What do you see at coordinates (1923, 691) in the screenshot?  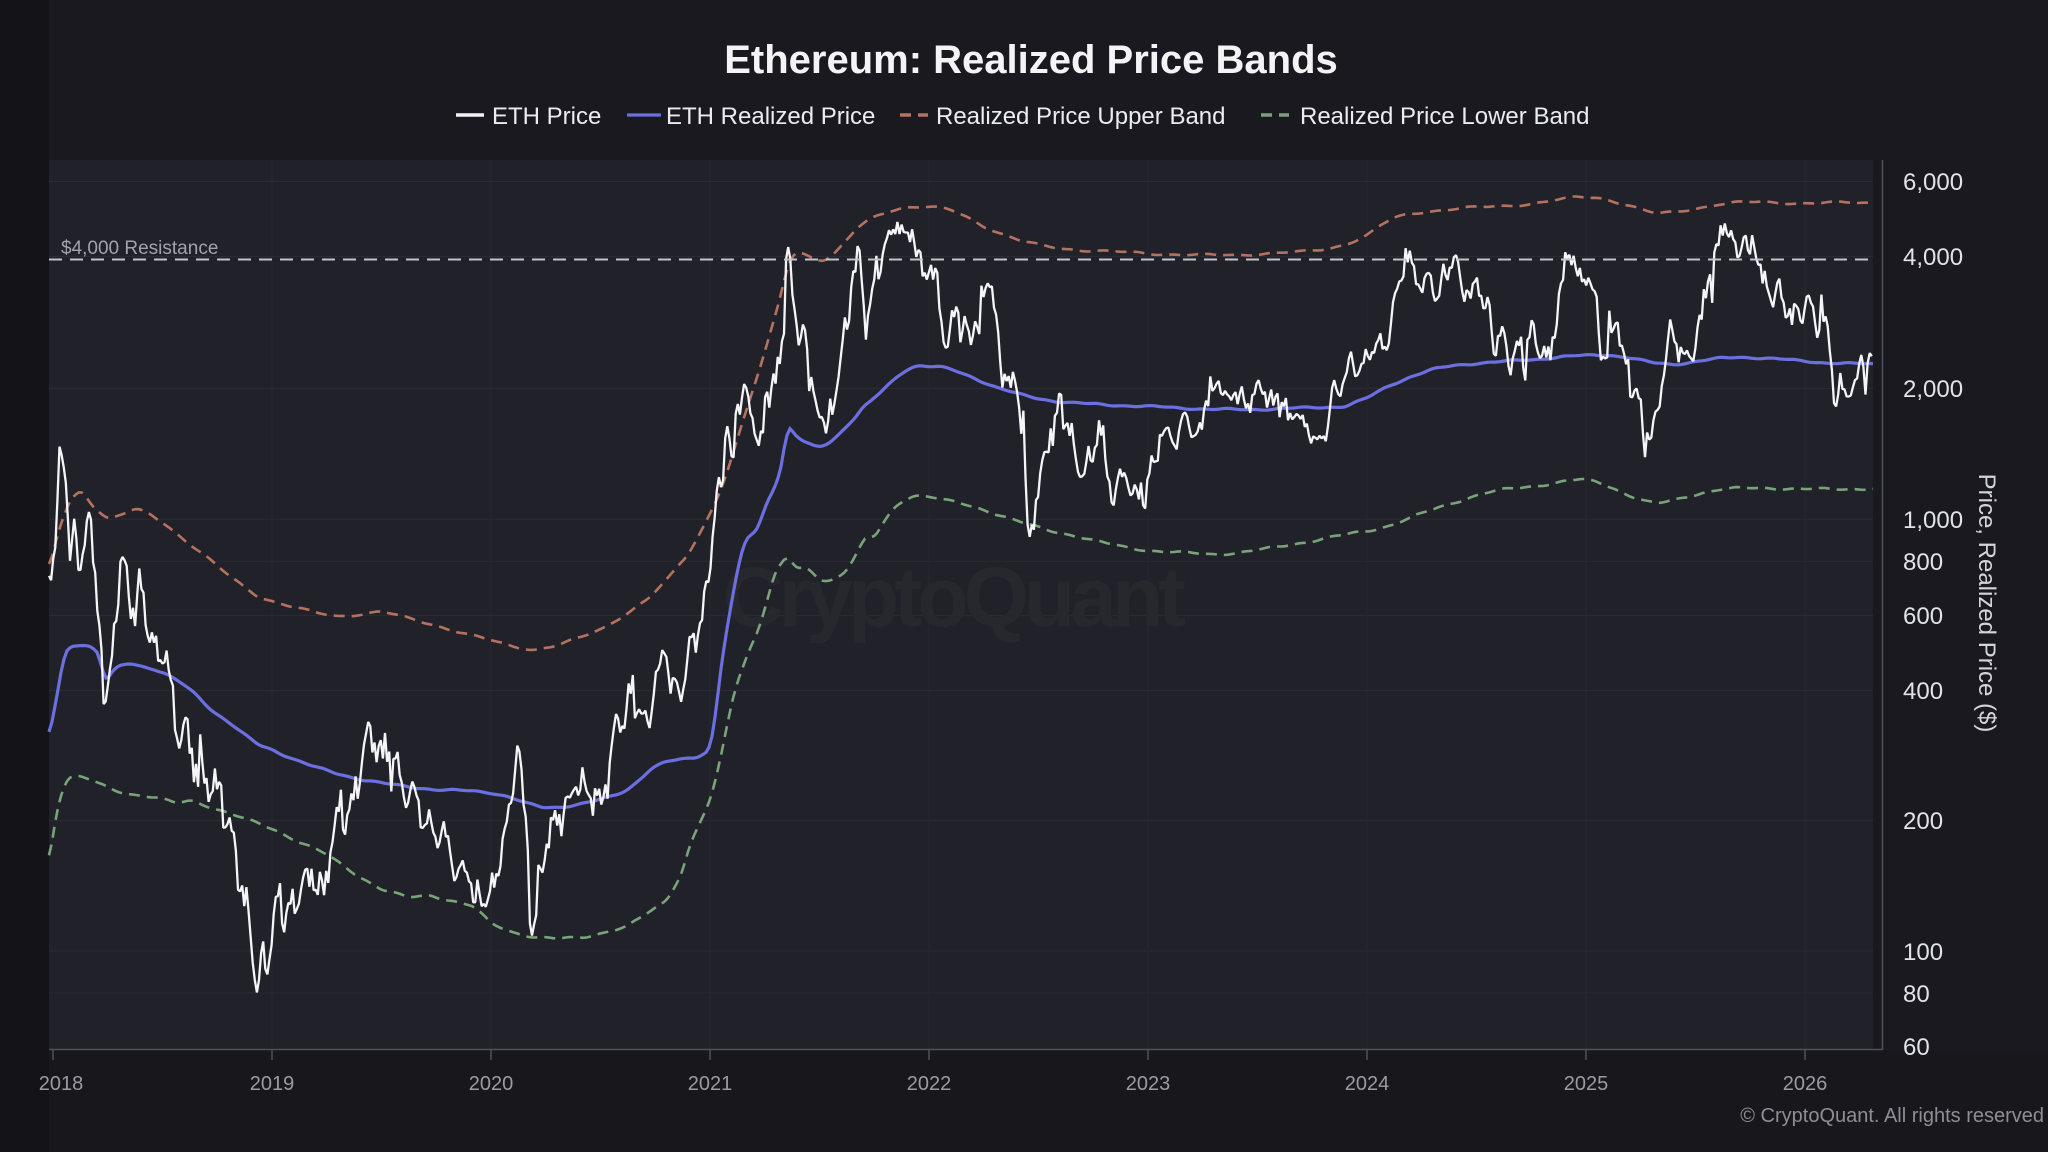 I see `svg-text: 400` at bounding box center [1923, 691].